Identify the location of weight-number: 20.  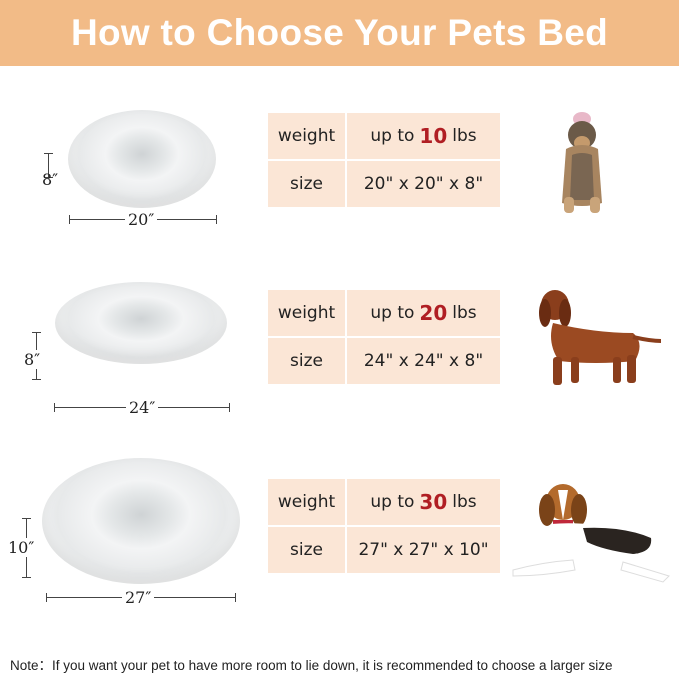
(433, 313).